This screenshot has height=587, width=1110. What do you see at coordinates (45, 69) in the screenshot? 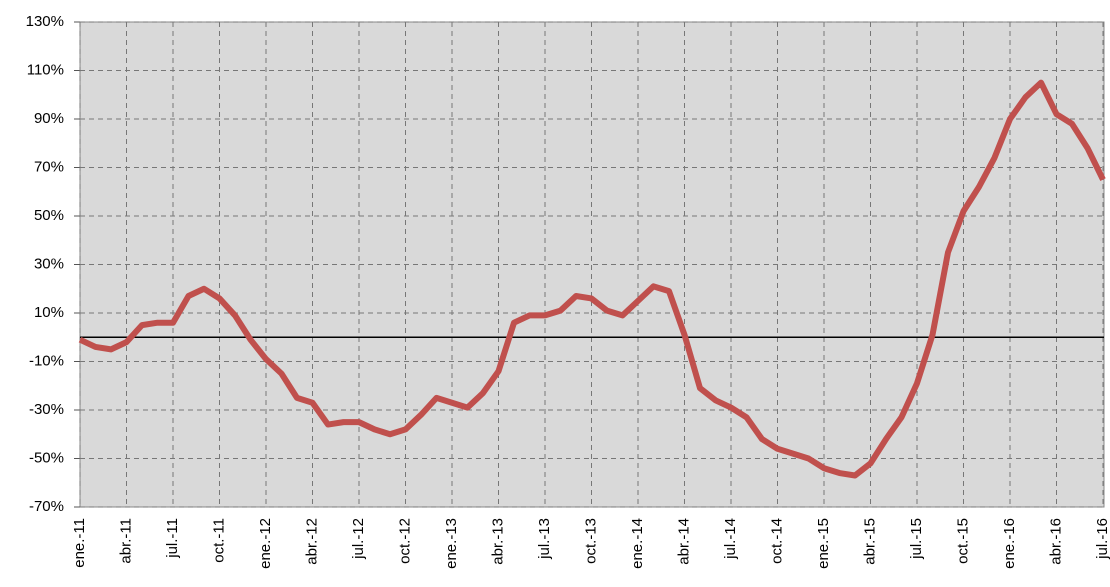
I see `y-tick-label: 110%` at bounding box center [45, 69].